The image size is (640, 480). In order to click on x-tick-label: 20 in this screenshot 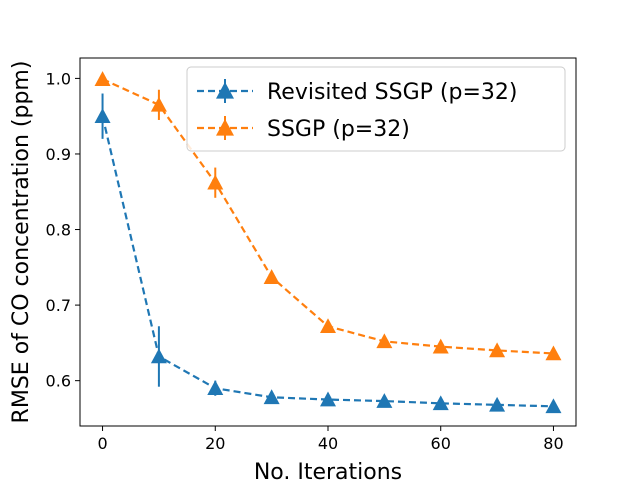, I will do `click(215, 443)`.